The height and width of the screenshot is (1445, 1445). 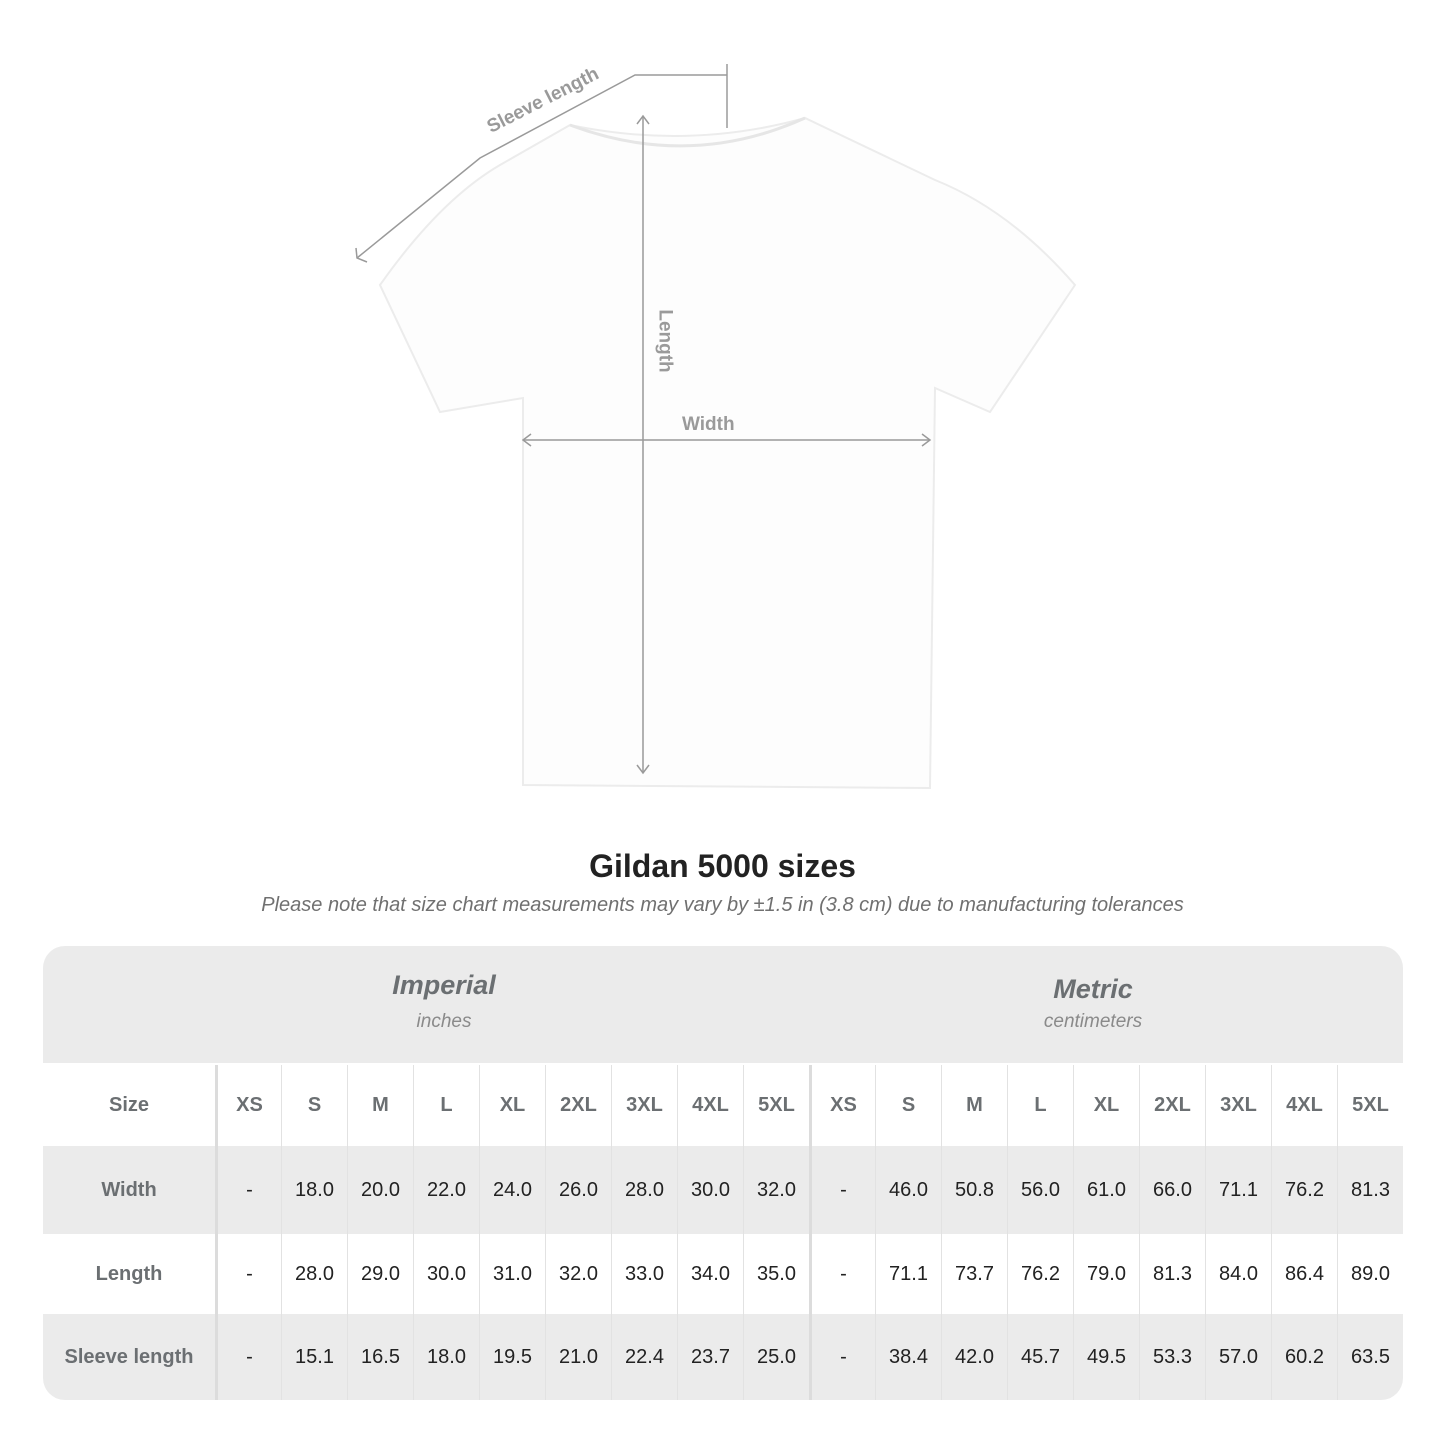 What do you see at coordinates (974, 1357) in the screenshot?
I see `metric-value-cell: 42.0` at bounding box center [974, 1357].